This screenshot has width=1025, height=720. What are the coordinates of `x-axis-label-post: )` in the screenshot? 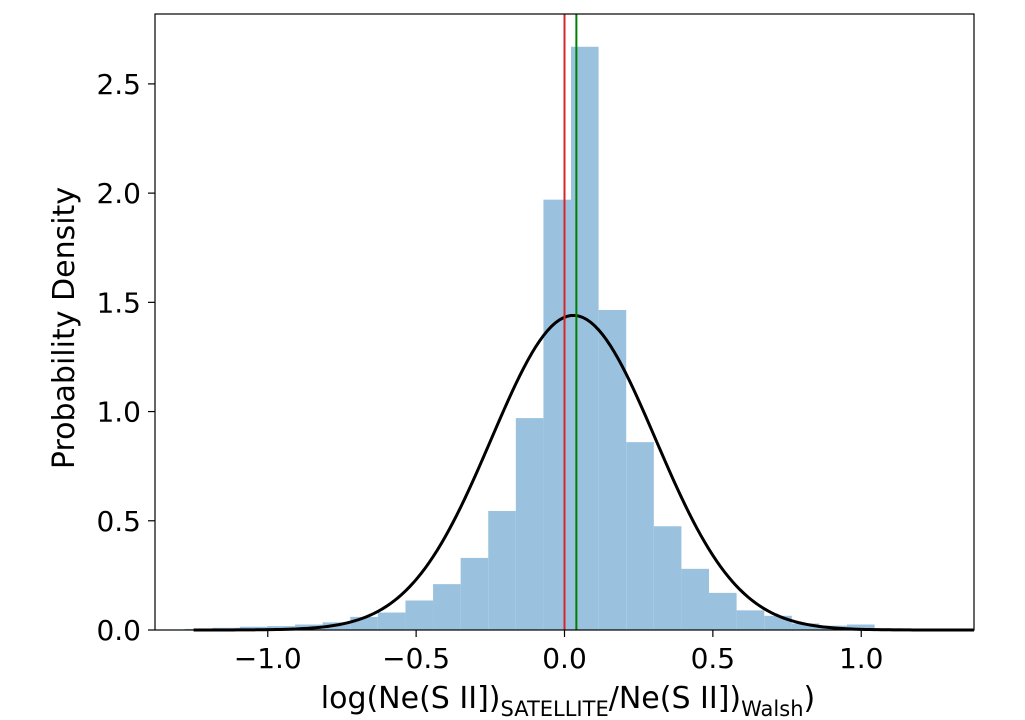 It's located at (810, 698).